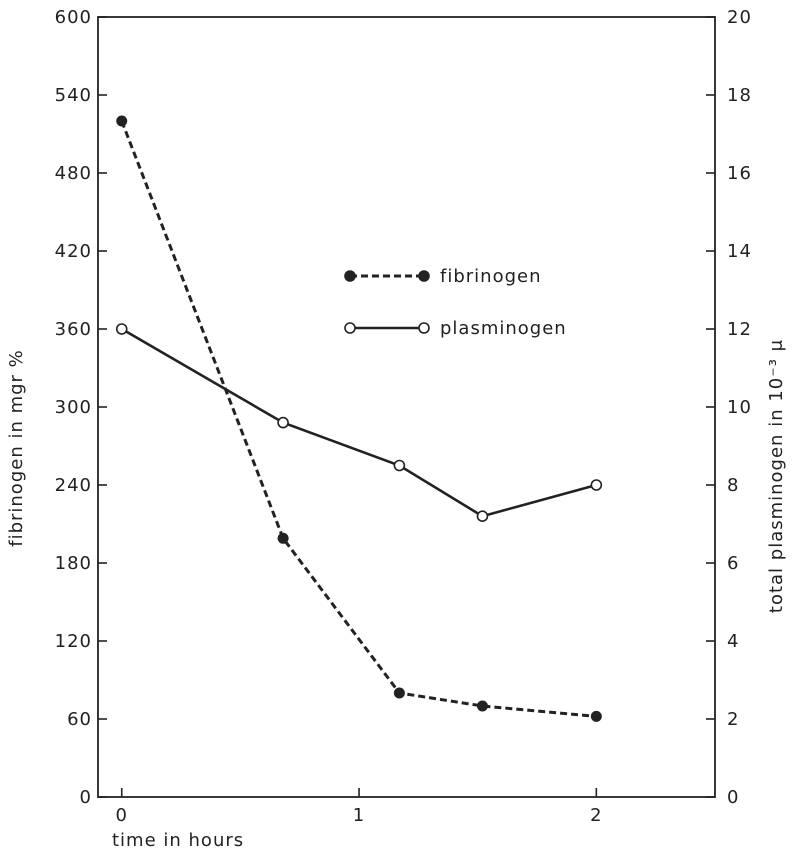 The image size is (797, 854). What do you see at coordinates (776, 476) in the screenshot?
I see `right-y-axis-title: total plasminogen in 10⁻³ μ` at bounding box center [776, 476].